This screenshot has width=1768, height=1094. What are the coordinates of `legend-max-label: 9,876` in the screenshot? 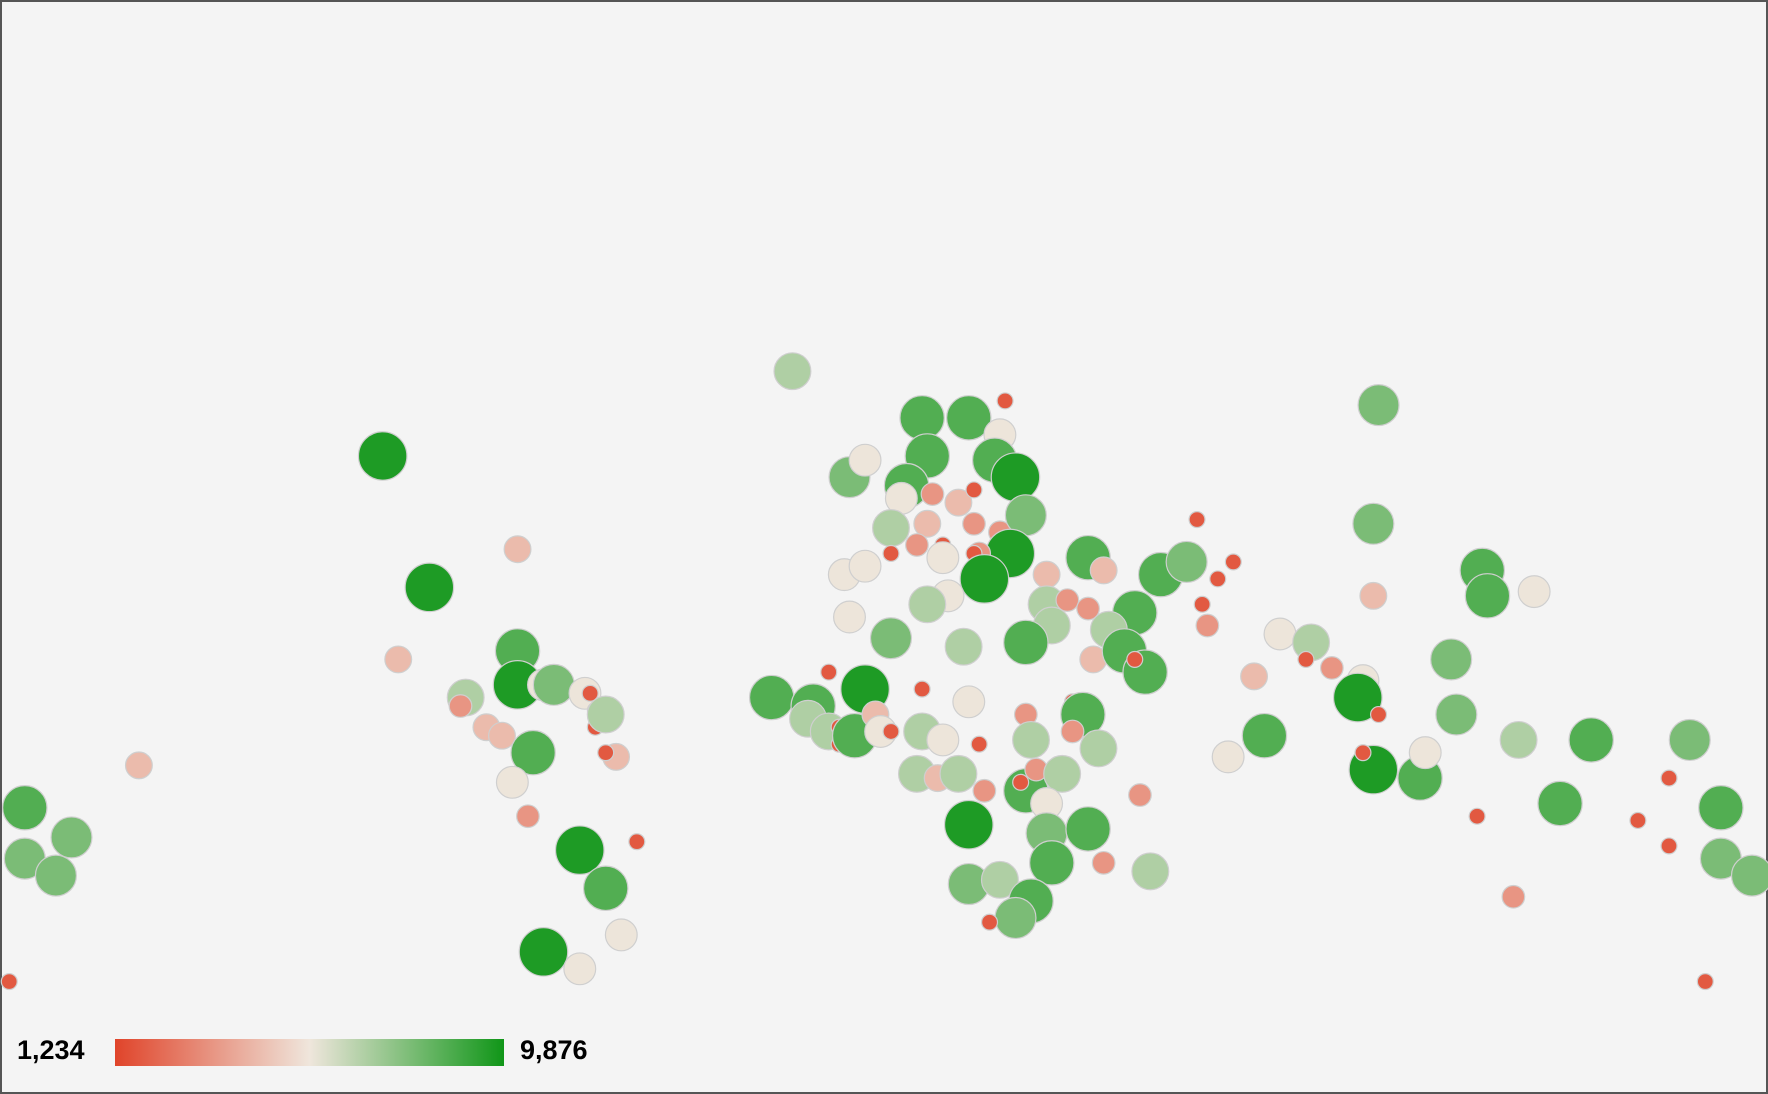 It's located at (554, 1050).